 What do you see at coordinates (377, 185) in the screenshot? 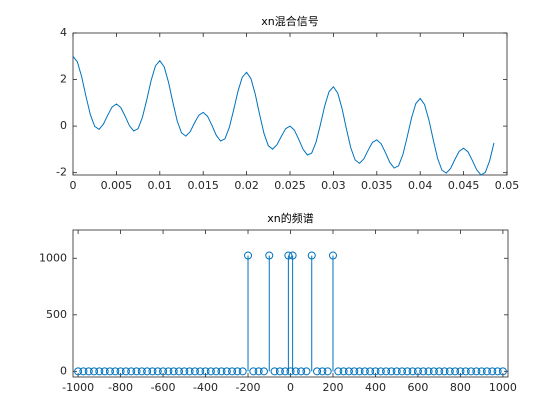
I see `x-tick-label: 0.035` at bounding box center [377, 185].